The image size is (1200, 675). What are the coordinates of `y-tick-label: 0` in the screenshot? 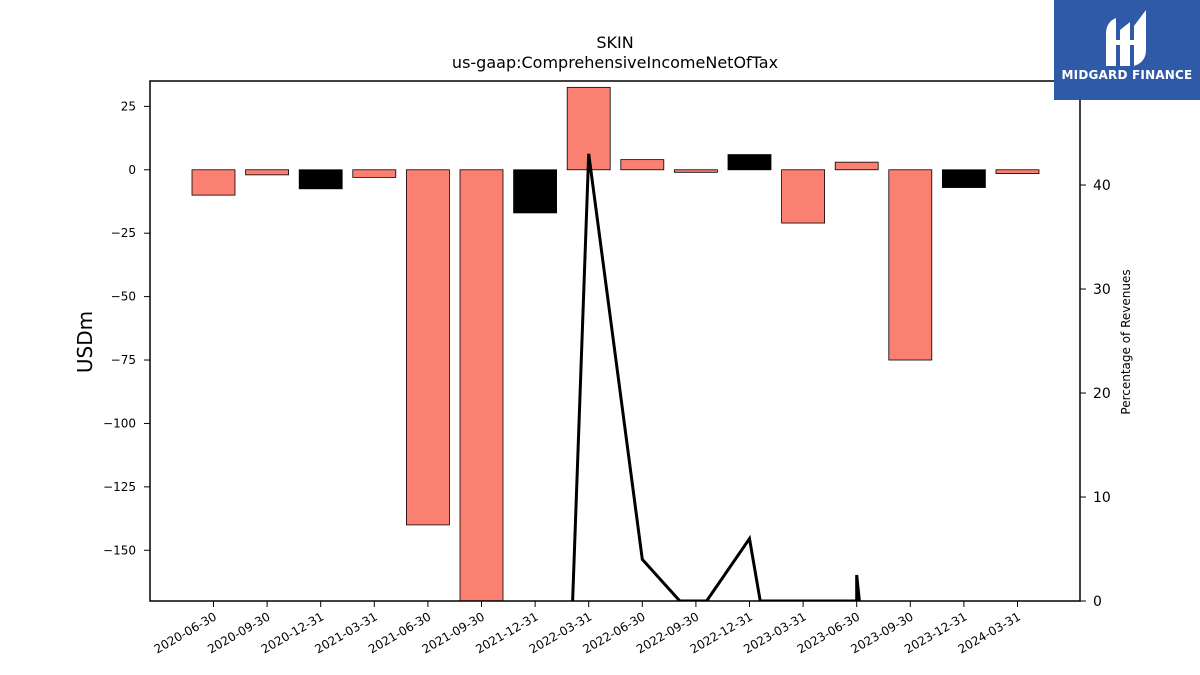 It's located at (132, 170).